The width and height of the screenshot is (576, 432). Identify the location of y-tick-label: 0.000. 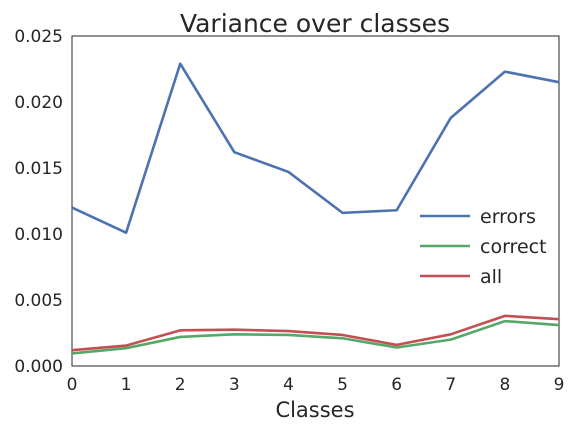
(38, 367).